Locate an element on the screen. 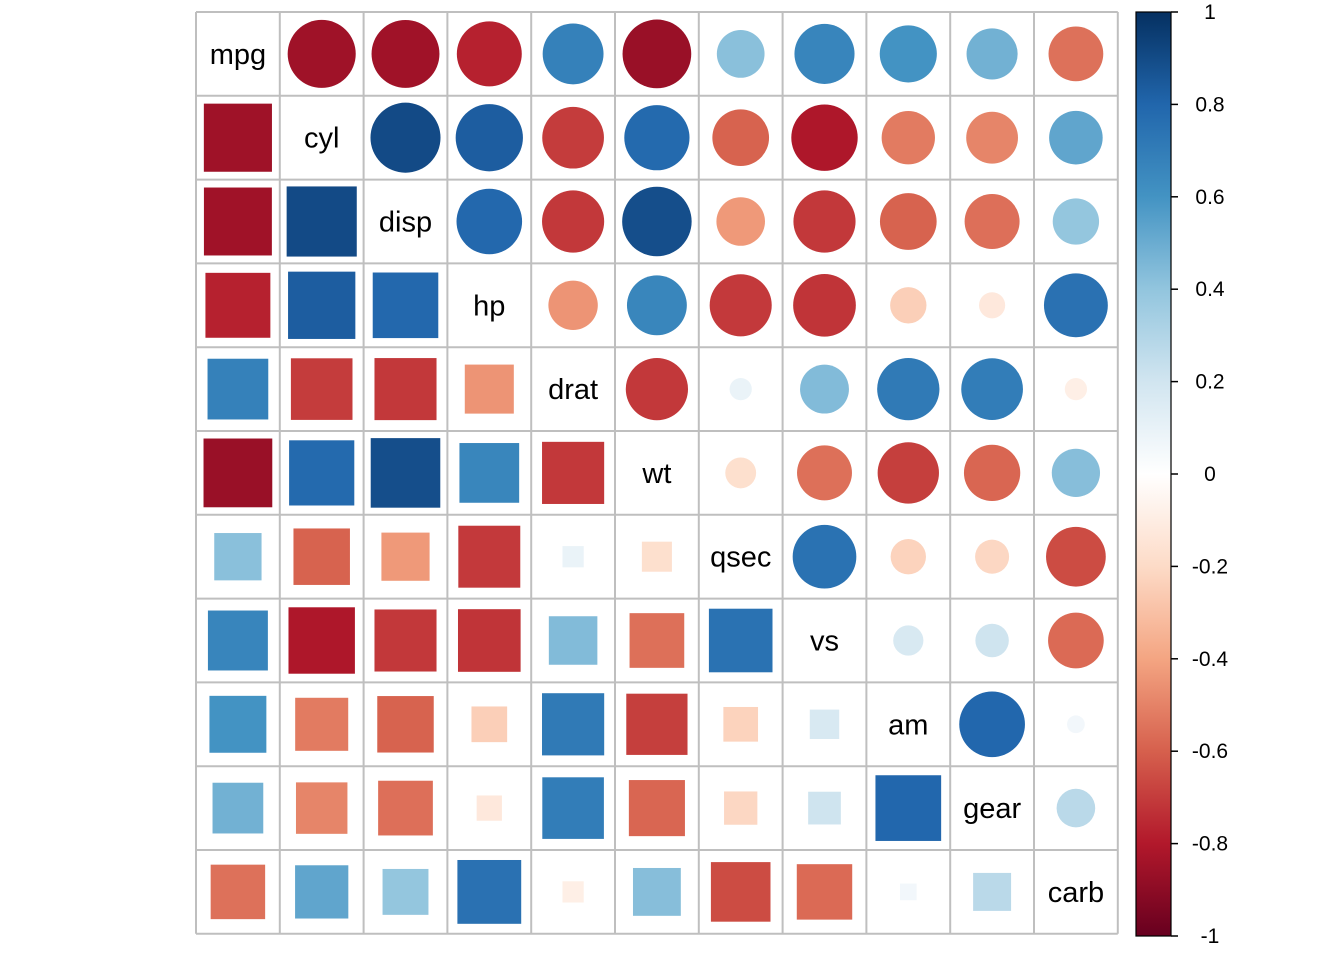  corr-square-disp-mpg is located at coordinates (238, 221).